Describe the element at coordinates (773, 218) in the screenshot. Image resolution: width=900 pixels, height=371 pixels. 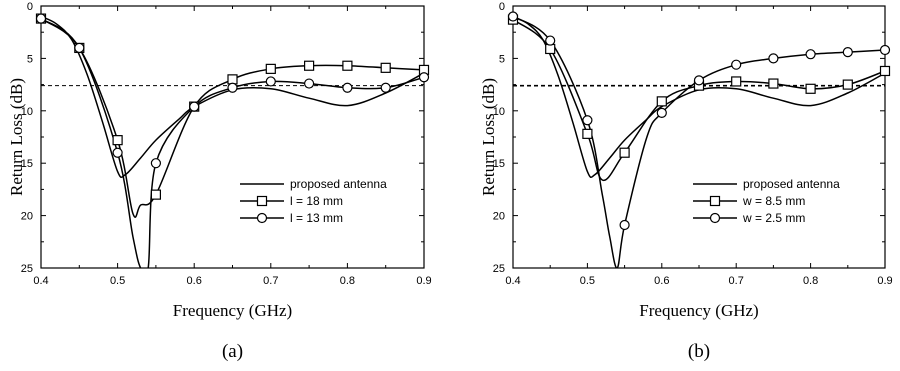
I see `legend-label: w = 2.5 mm` at that location.